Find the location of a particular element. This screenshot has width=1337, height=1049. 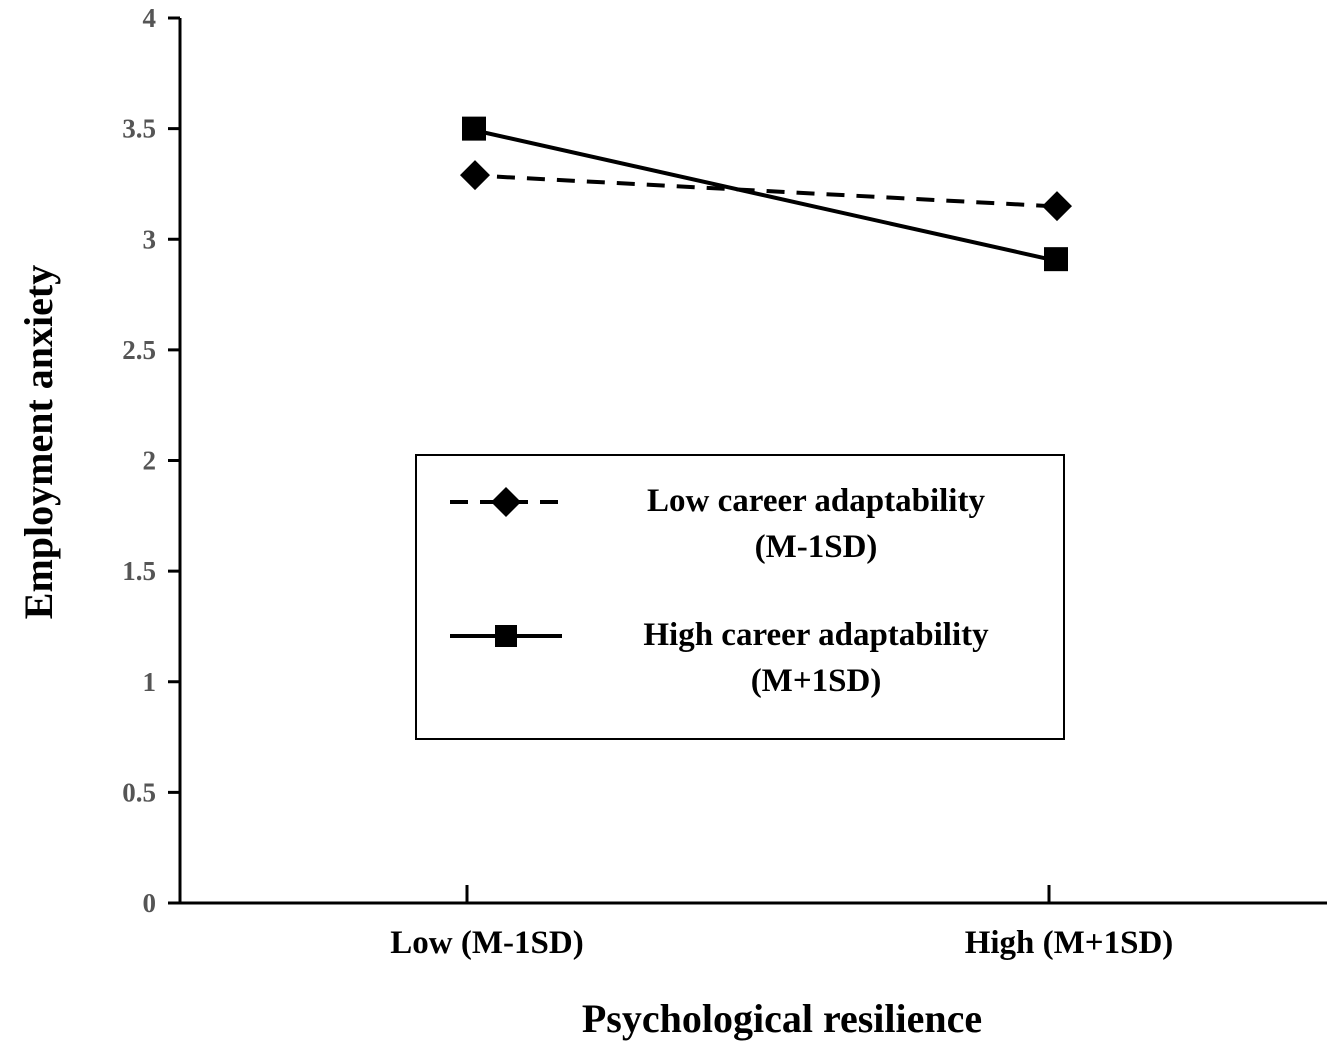

y-tick-label: 2 is located at coordinates (150, 461).